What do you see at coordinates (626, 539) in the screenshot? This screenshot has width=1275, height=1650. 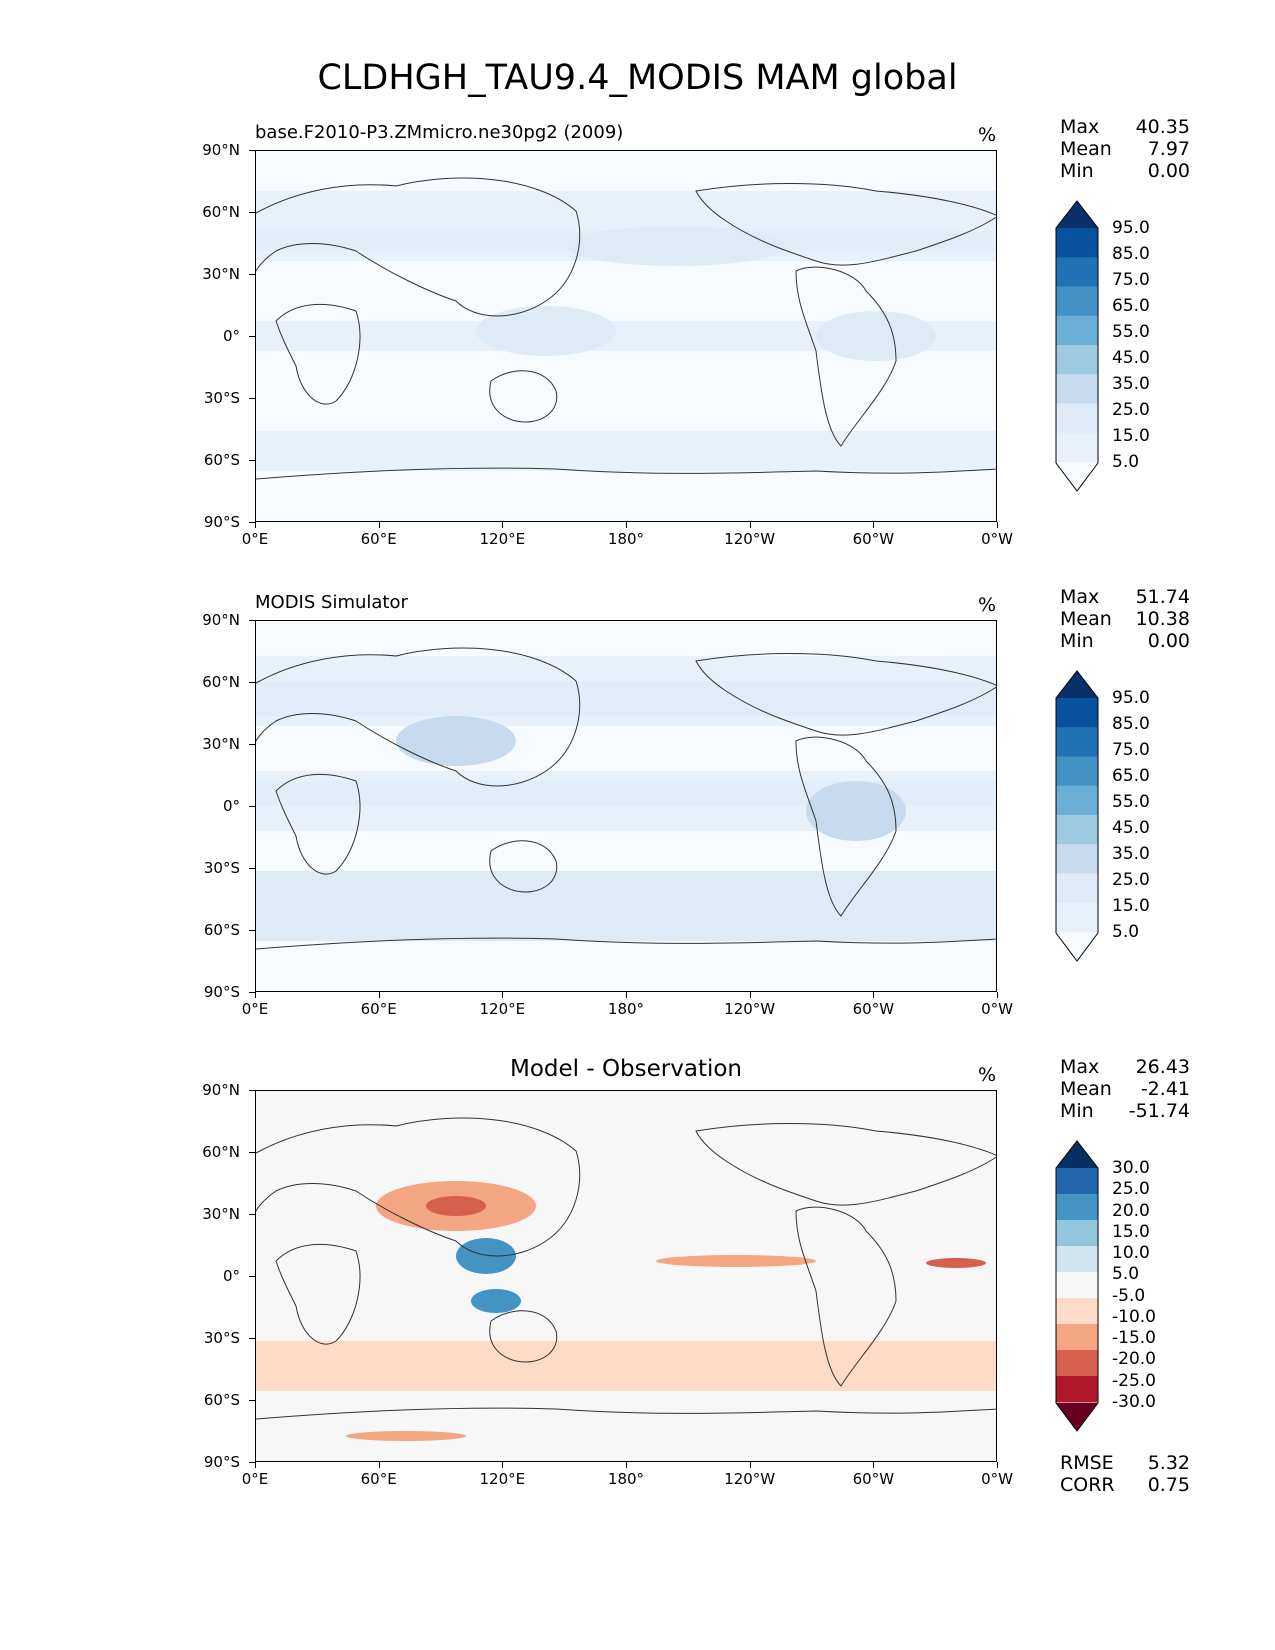 I see `x-tick-label: 180°` at bounding box center [626, 539].